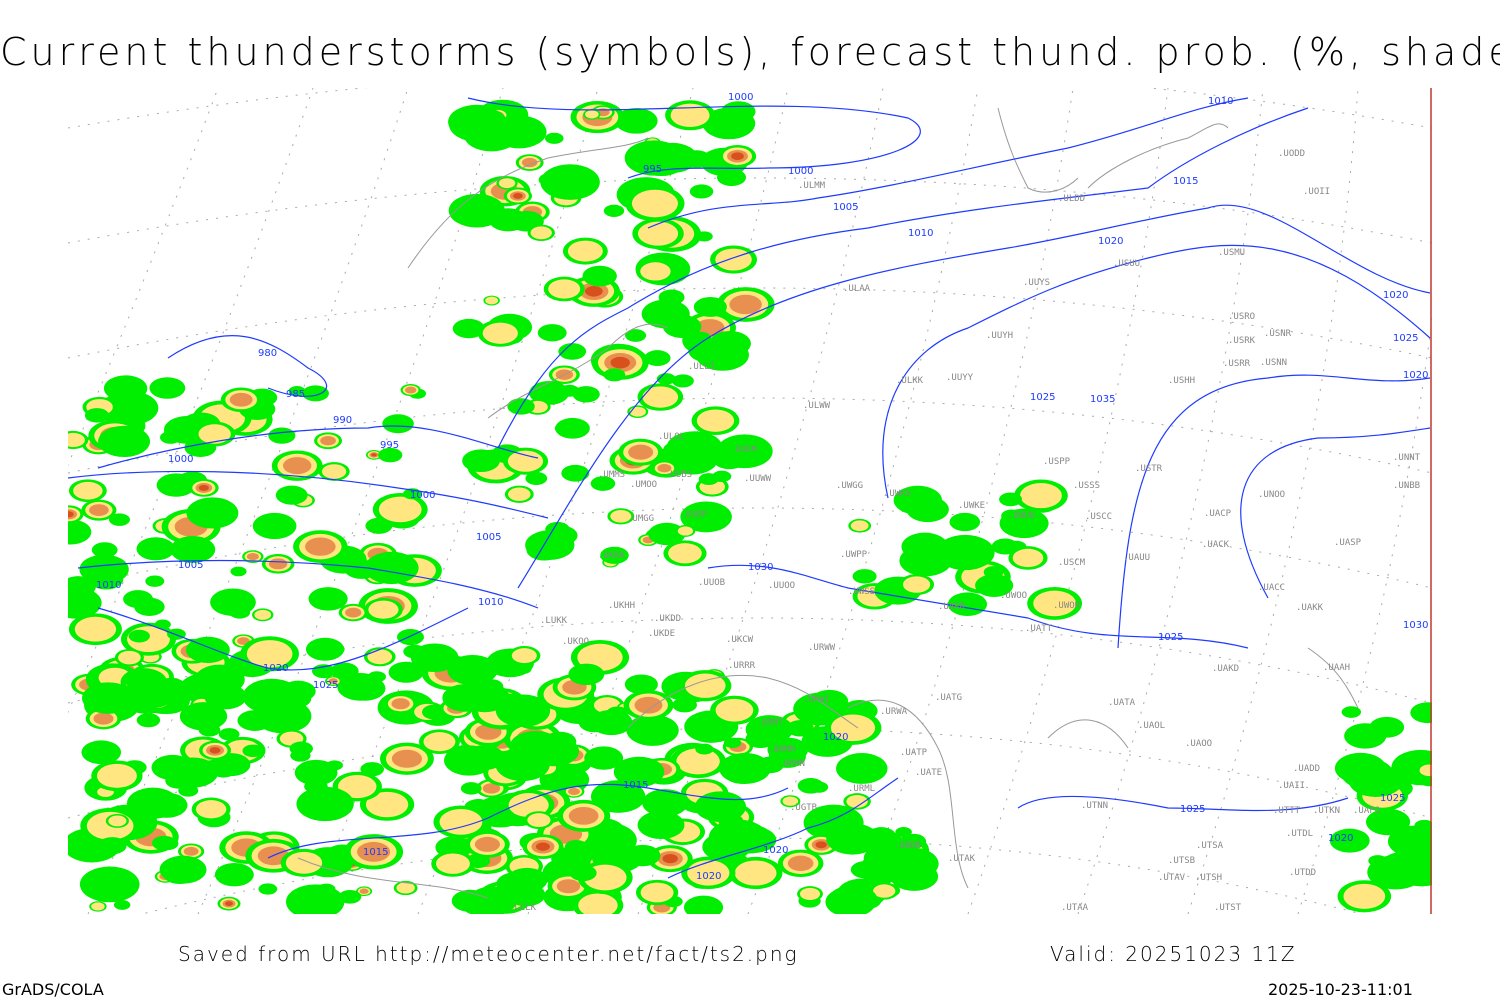  What do you see at coordinates (1231, 253) in the screenshot?
I see `station-label: .USMU` at bounding box center [1231, 253].